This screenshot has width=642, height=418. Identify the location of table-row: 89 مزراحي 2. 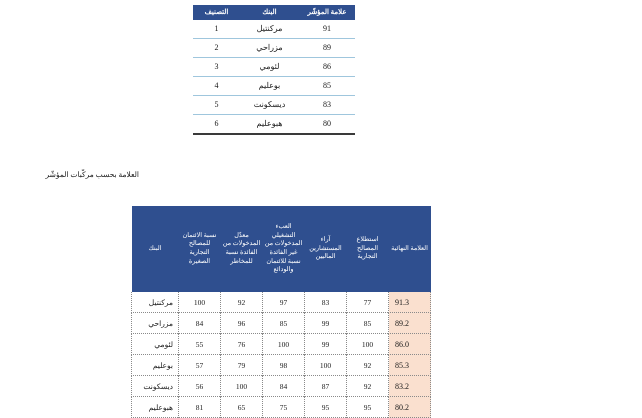
(274, 47).